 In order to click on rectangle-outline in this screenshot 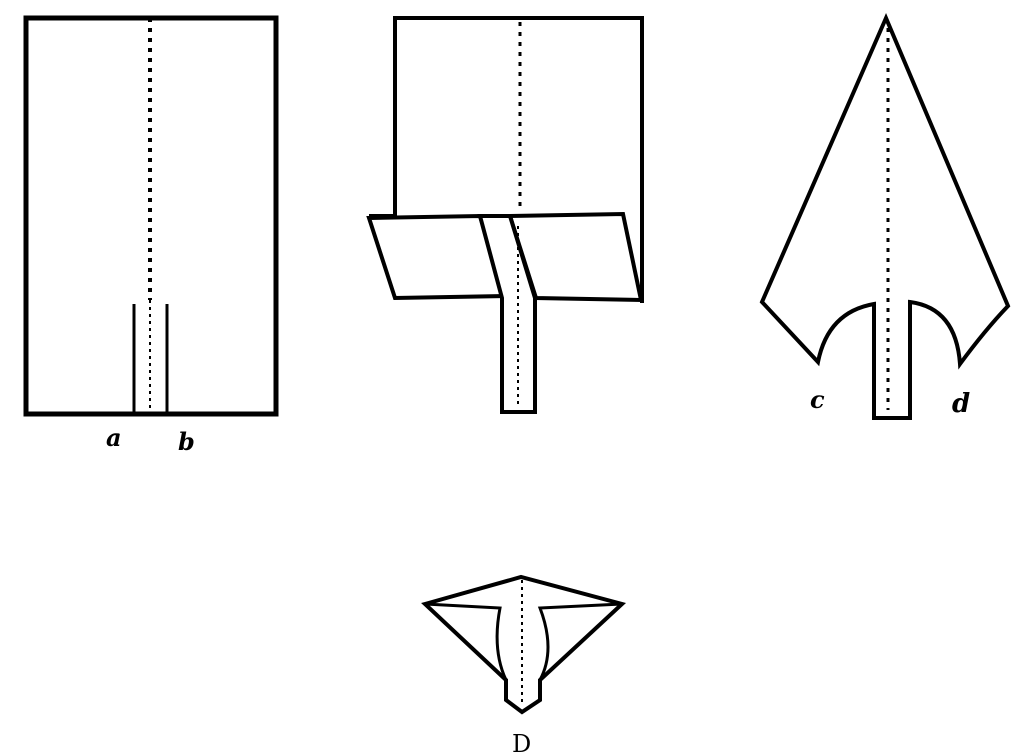, I will do `click(151, 216)`.